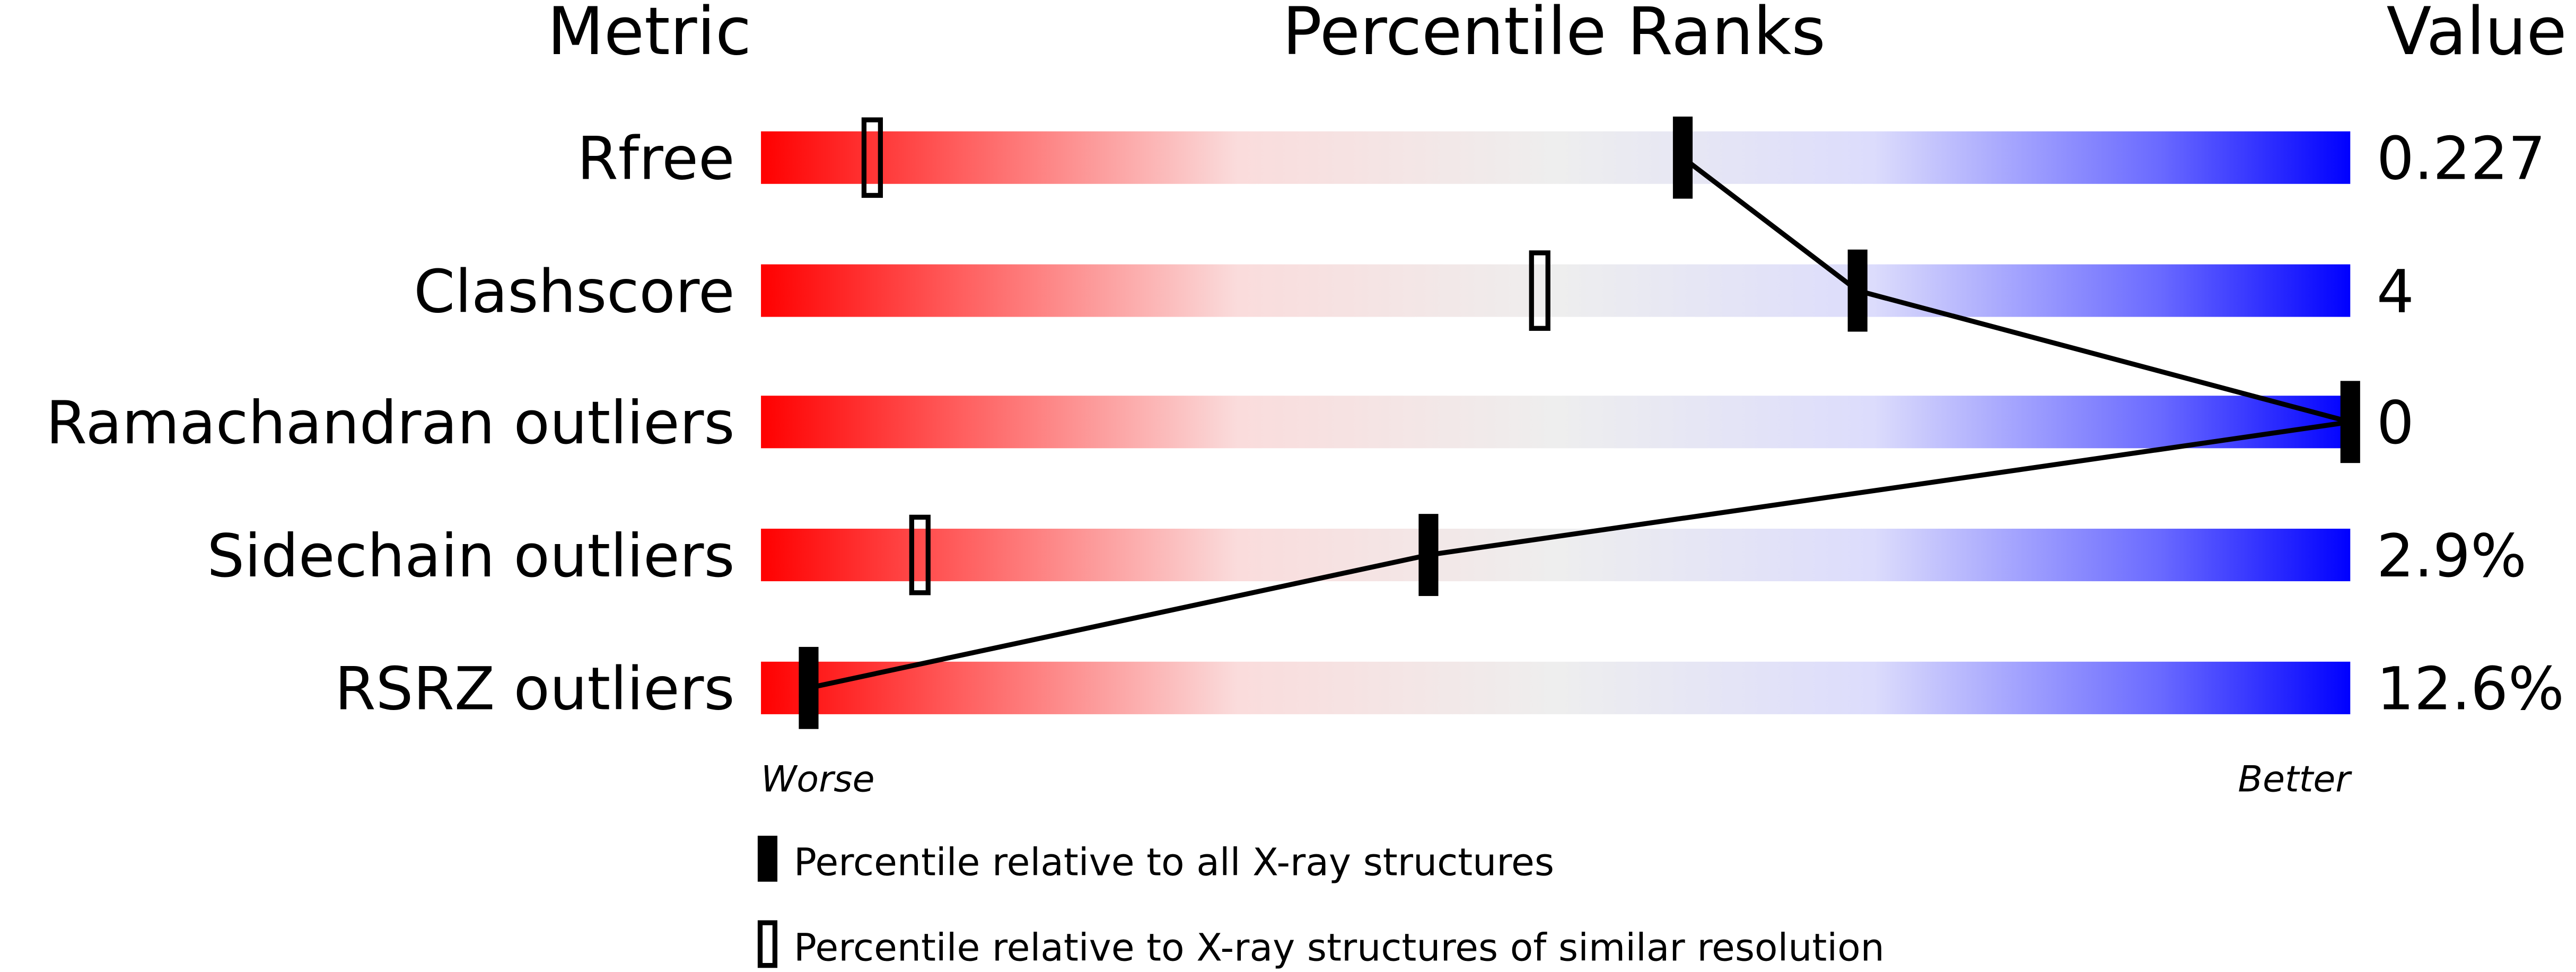 The image size is (2576, 972). I want to click on axis-label-worse: Worse, so click(817, 779).